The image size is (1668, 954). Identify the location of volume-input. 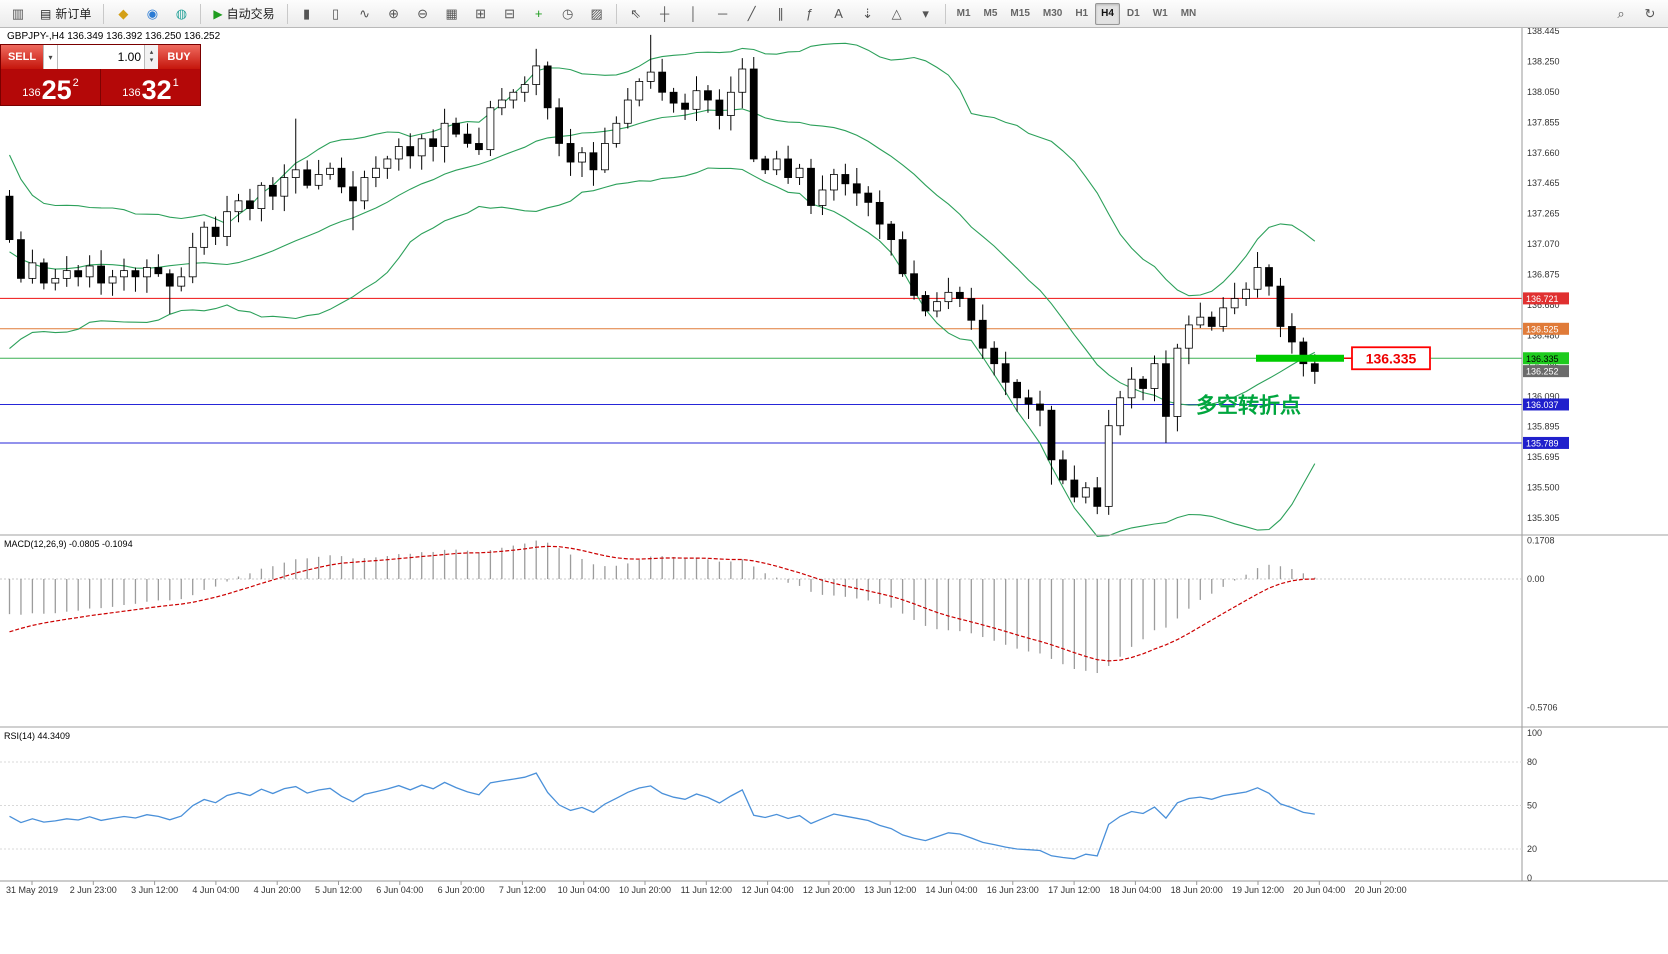
(101, 57).